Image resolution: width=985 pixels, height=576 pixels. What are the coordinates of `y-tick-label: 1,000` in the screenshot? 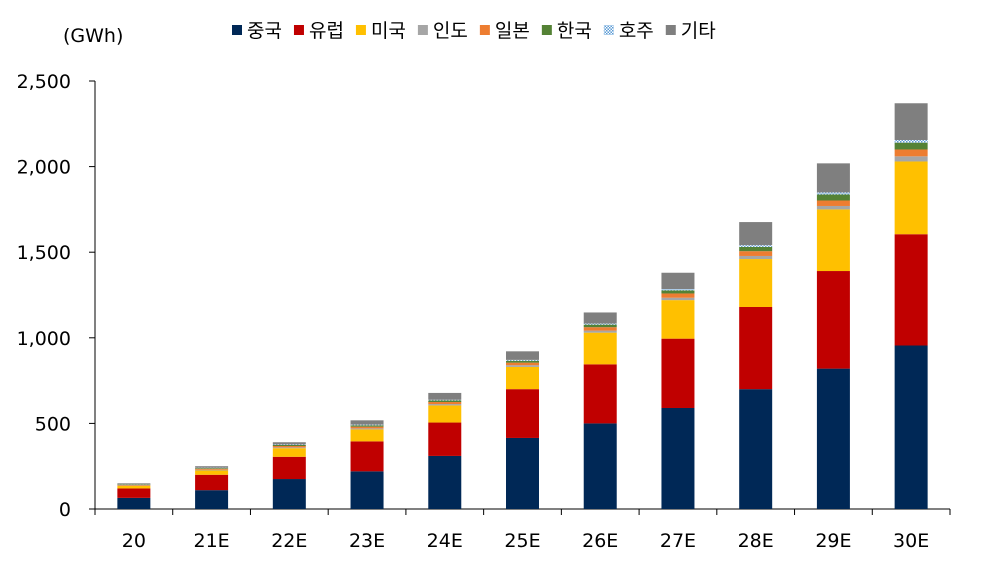 It's located at (44, 339).